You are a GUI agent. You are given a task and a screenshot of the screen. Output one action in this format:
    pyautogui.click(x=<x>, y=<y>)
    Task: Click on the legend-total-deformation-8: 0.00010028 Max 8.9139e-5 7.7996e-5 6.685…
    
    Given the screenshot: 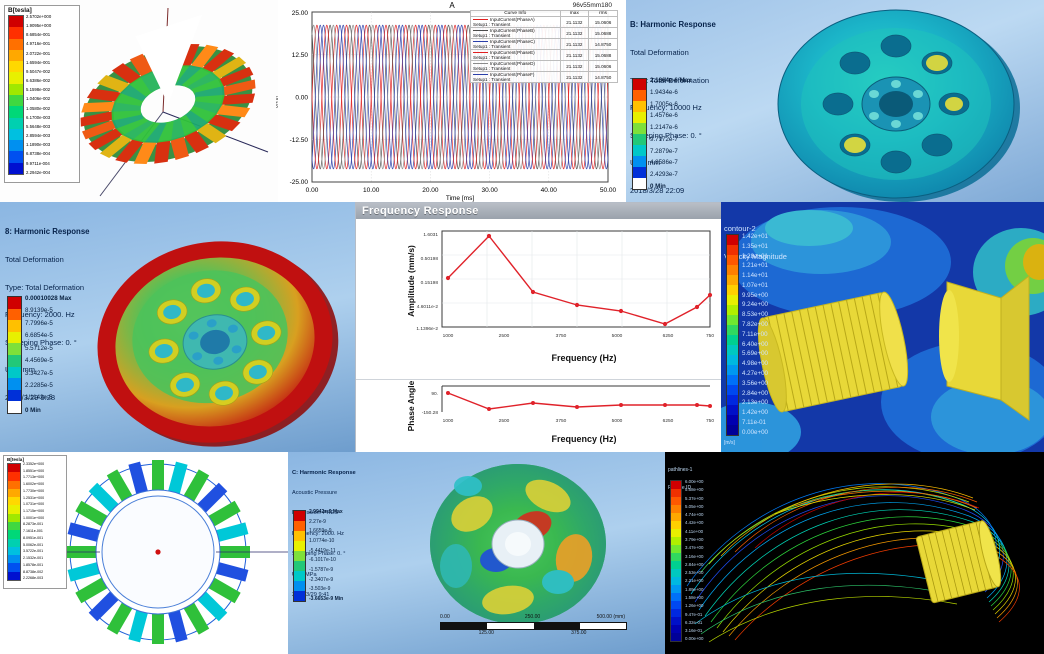 What is the action you would take?
    pyautogui.click(x=39, y=354)
    